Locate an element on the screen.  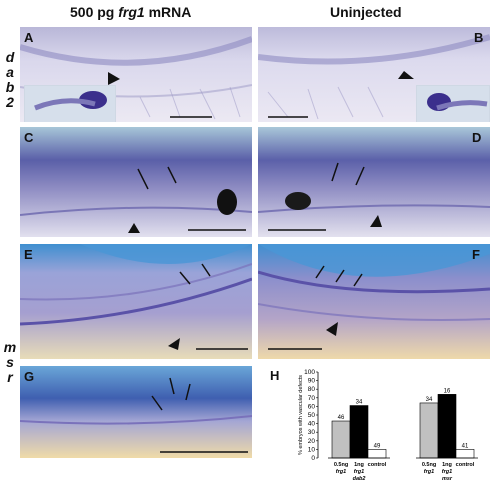
y-tick-label: 80 is located at coordinates (312, 389).